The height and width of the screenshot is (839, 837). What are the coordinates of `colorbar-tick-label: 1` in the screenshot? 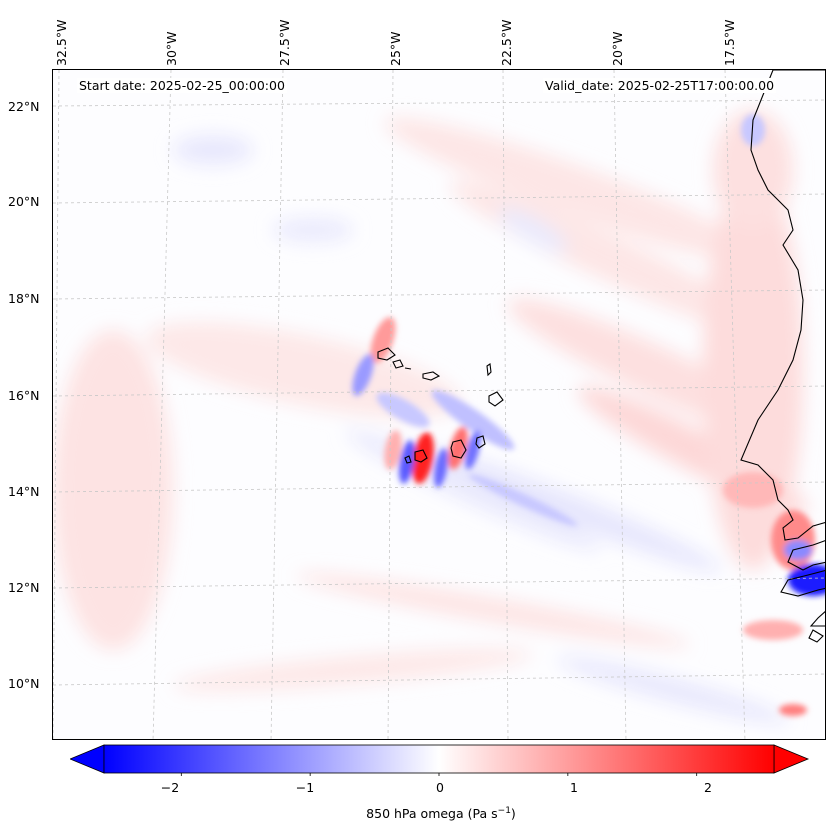 It's located at (574, 787).